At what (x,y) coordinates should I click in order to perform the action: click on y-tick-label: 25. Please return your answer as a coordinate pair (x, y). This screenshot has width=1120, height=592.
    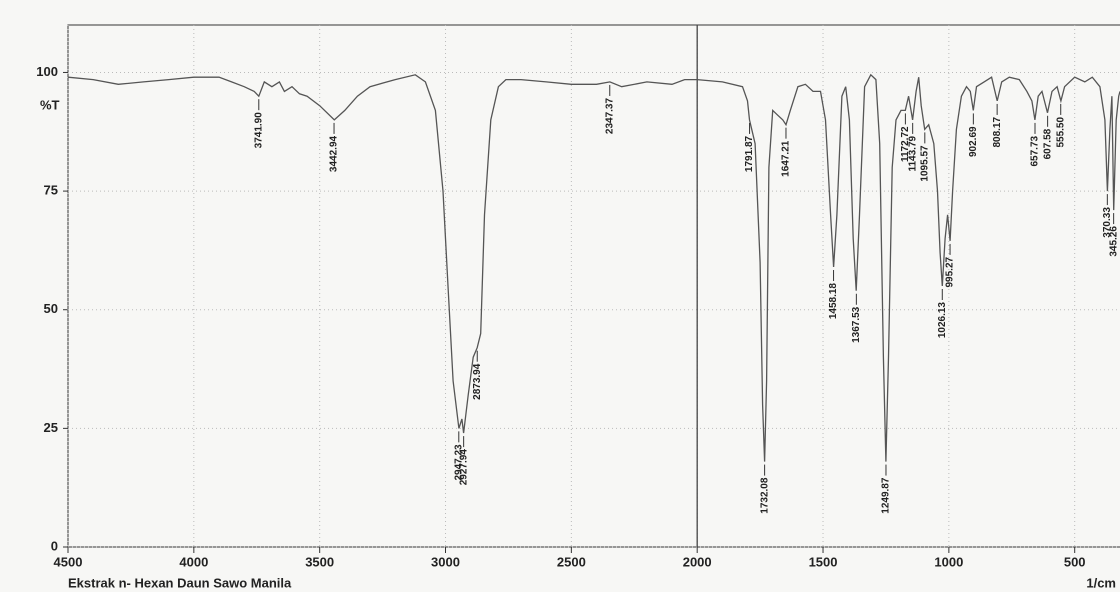
    Looking at the image, I should click on (51, 427).